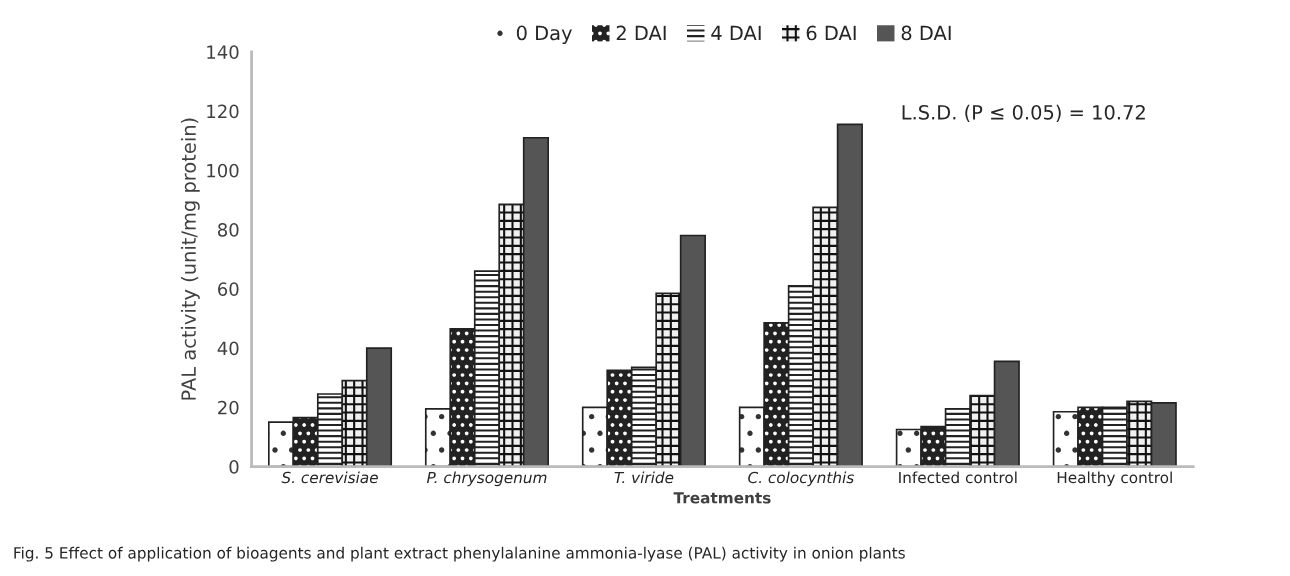  What do you see at coordinates (486, 479) in the screenshot?
I see `x-tick-label: P. chrysogenum` at bounding box center [486, 479].